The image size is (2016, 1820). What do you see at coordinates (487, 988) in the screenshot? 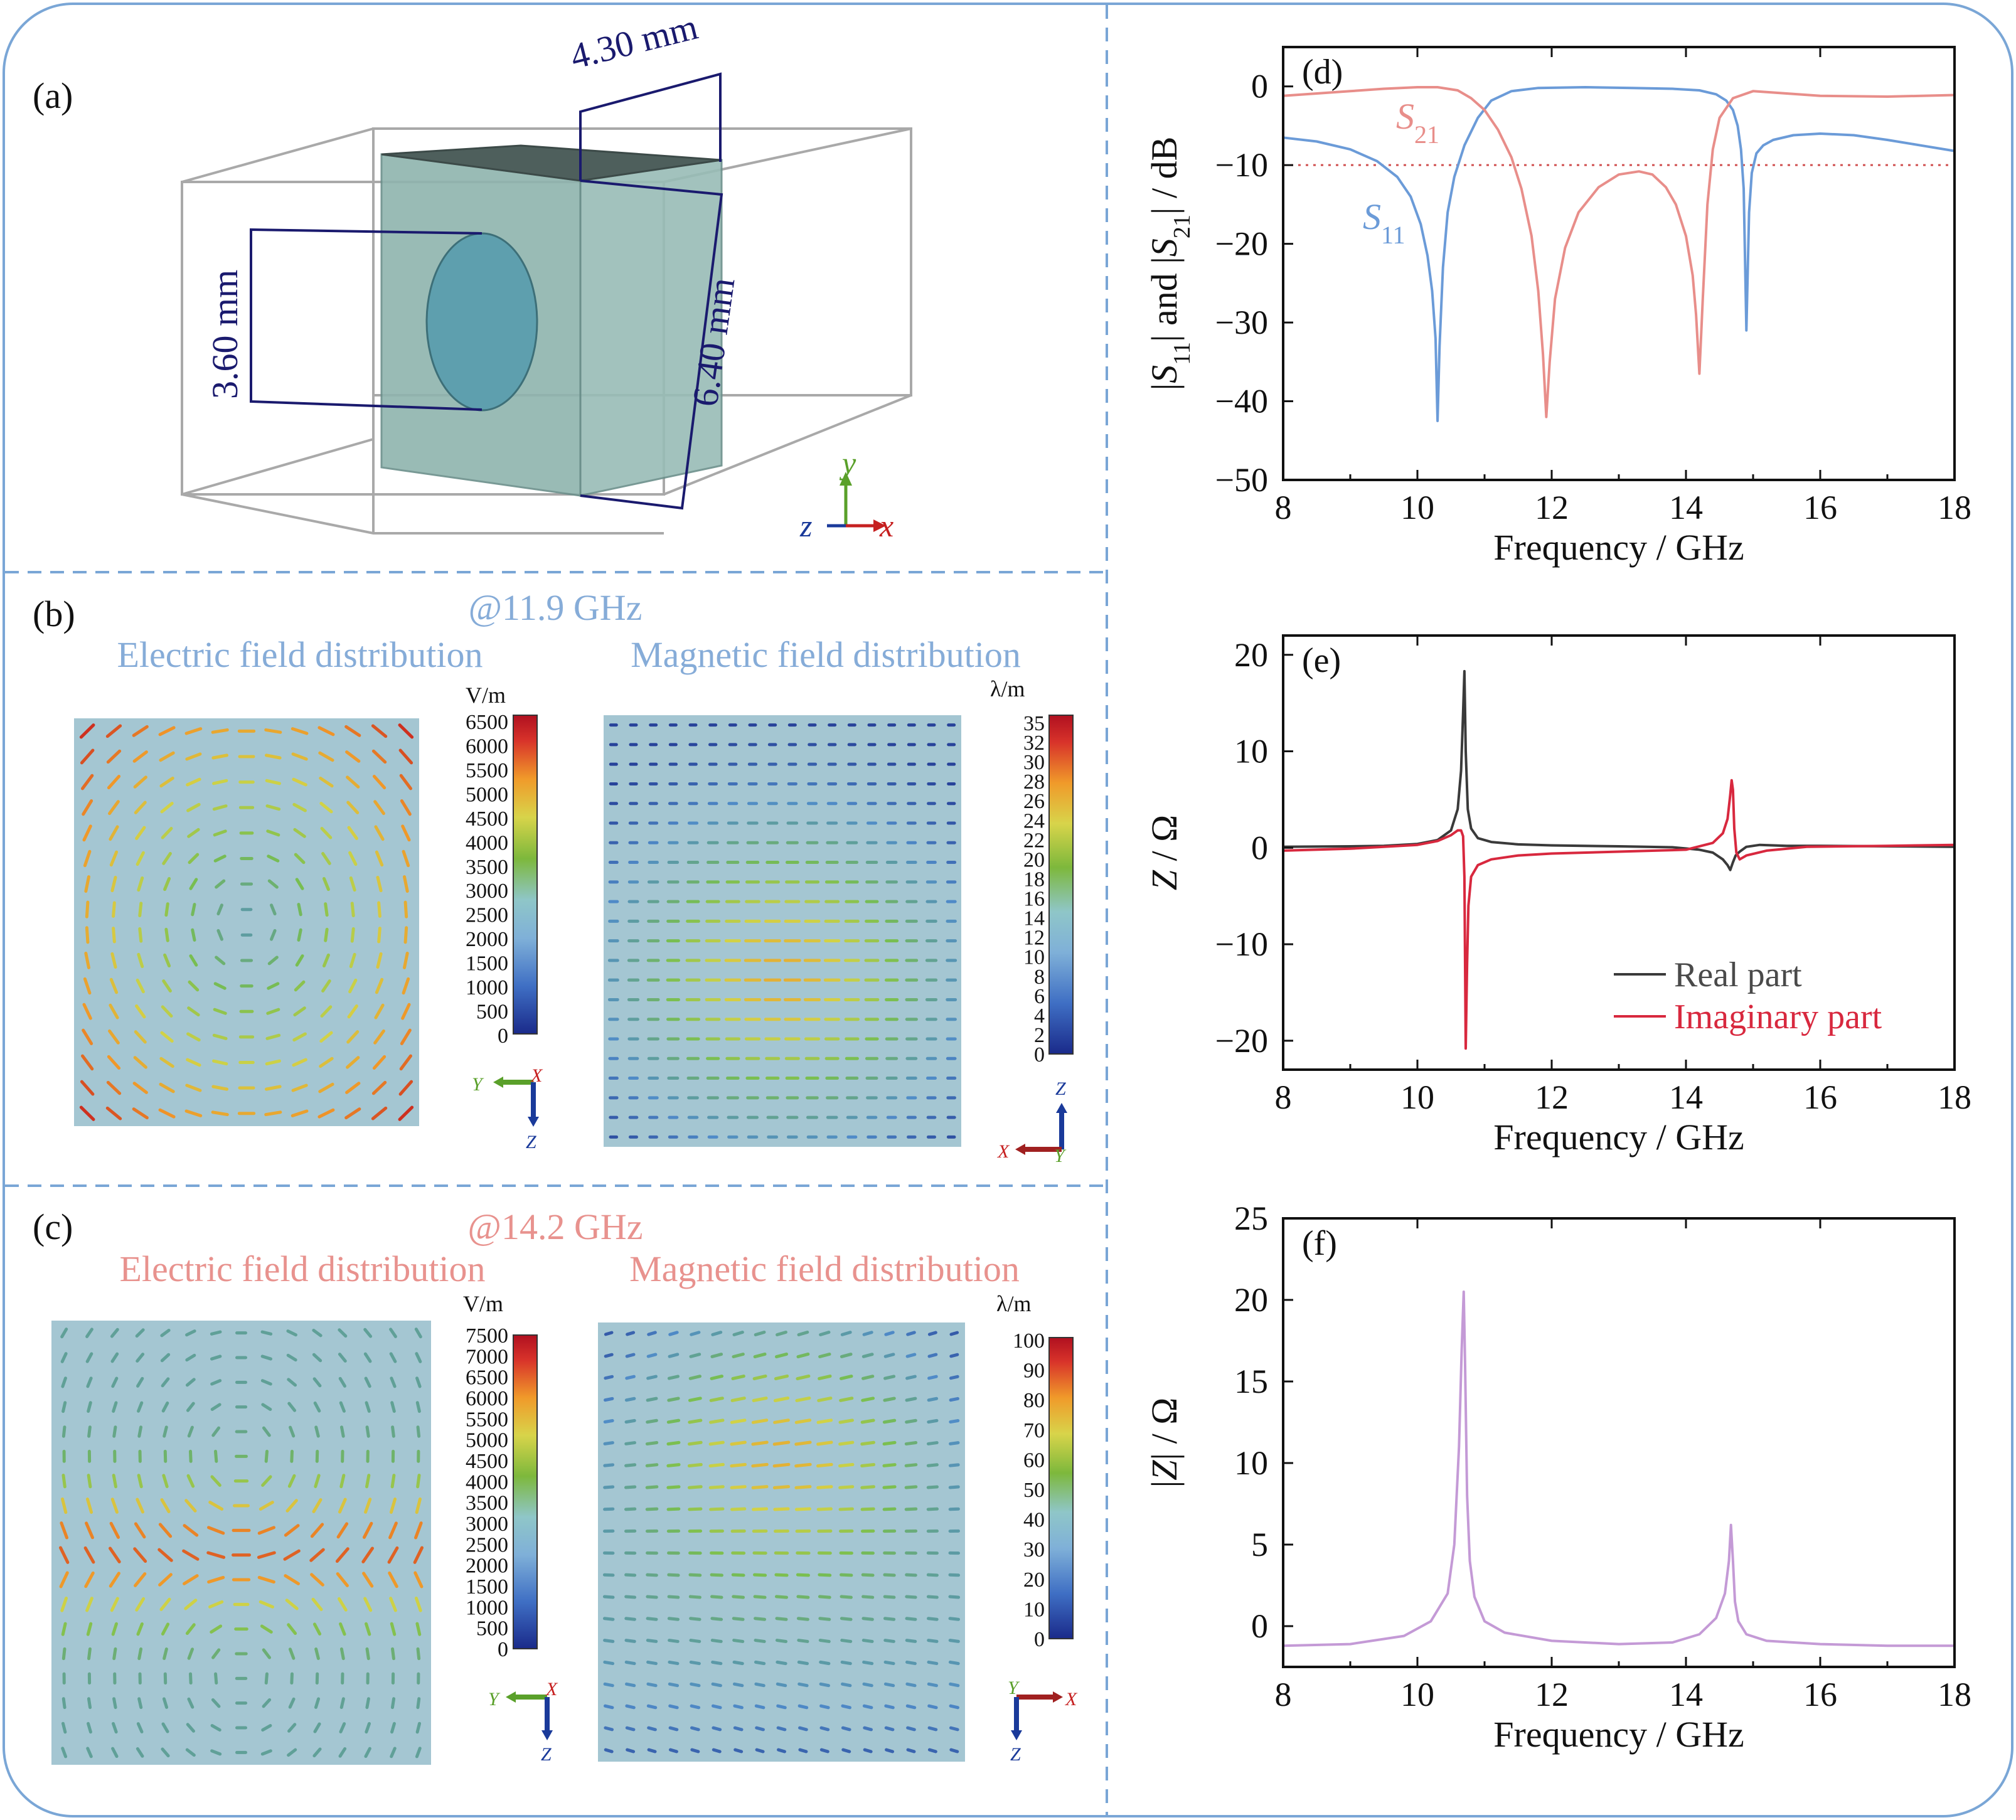
I see `colorbar-tick: 1000` at bounding box center [487, 988].